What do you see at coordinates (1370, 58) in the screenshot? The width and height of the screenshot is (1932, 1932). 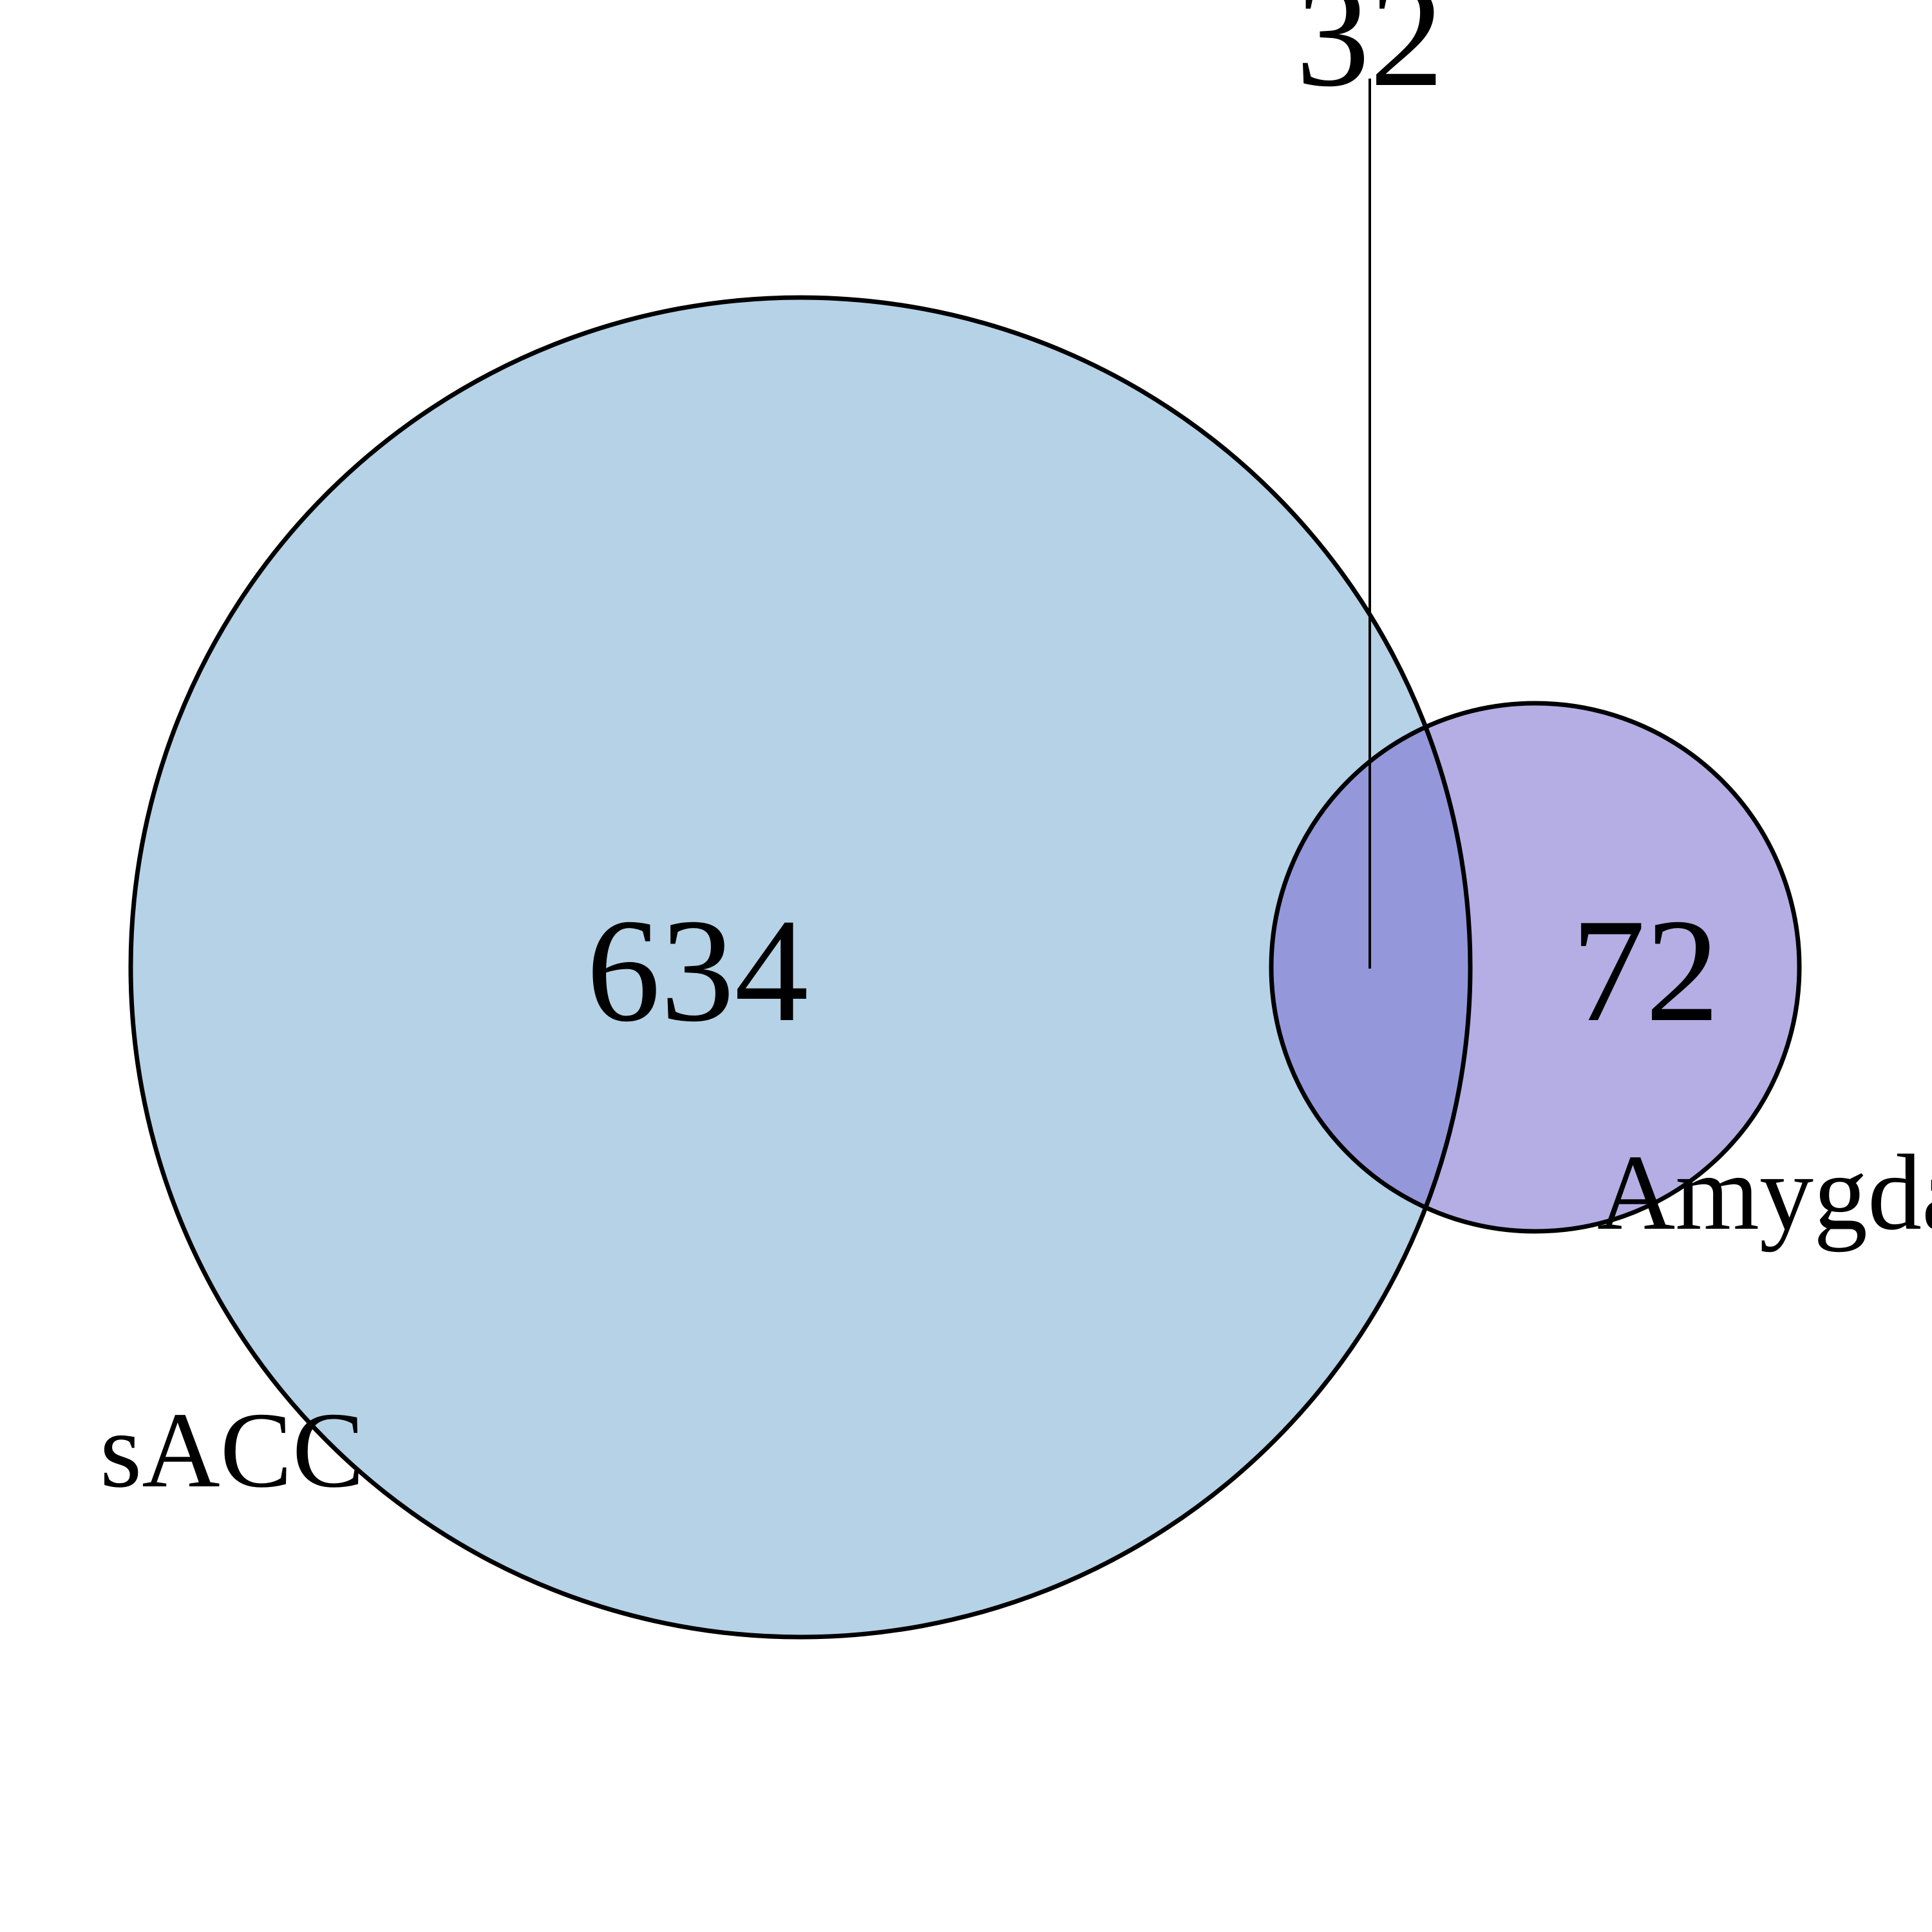 I see `intersection-count: 32` at bounding box center [1370, 58].